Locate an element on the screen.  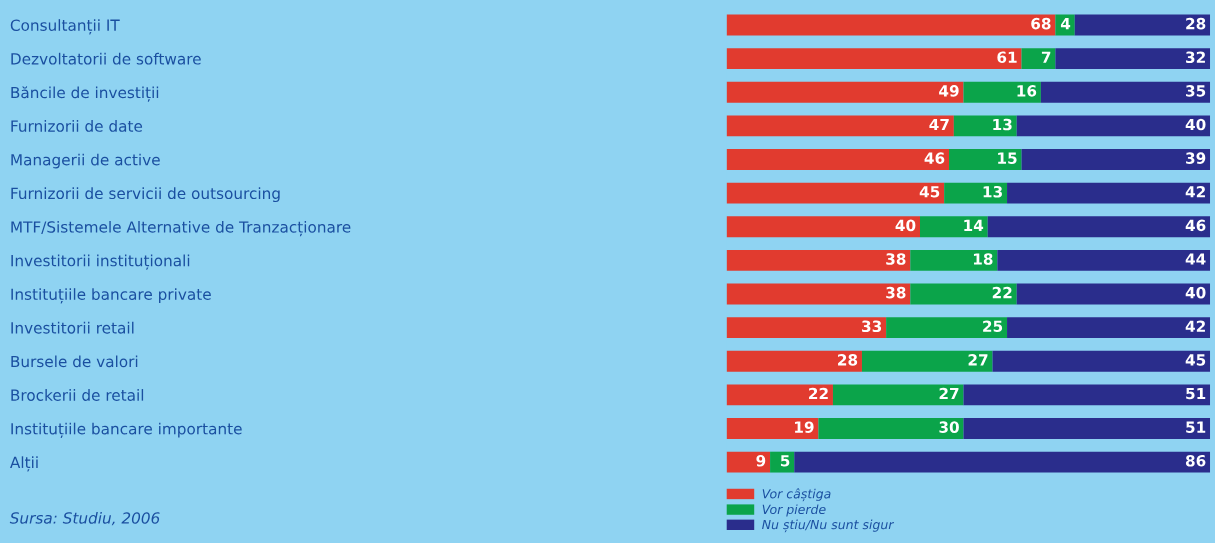
data-label: 32 is located at coordinates (1195, 57).